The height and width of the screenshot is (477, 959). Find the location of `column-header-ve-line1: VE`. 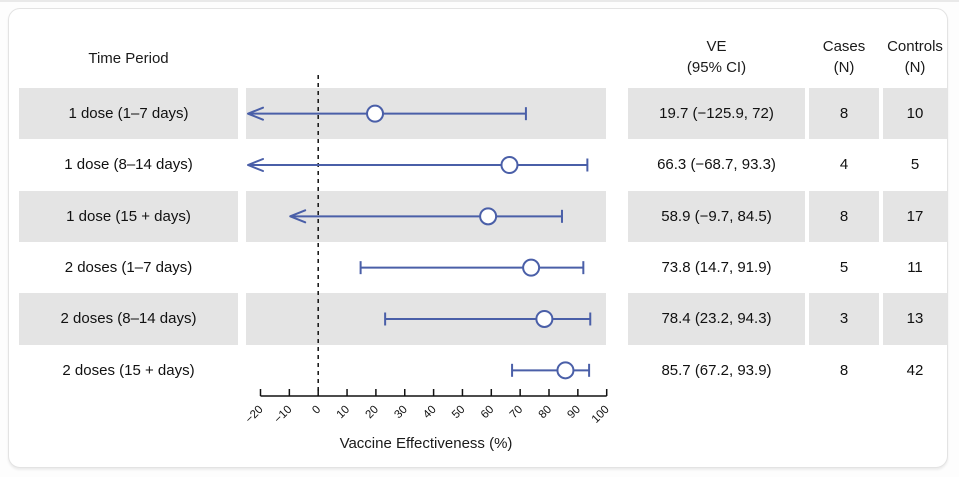

column-header-ve-line1: VE is located at coordinates (716, 46).